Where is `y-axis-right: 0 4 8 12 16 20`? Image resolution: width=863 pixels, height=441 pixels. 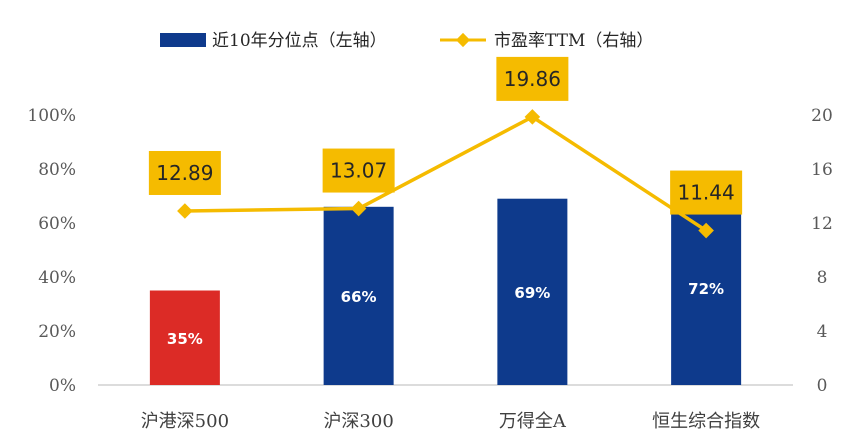 y-axis-right: 0 4 8 12 16 20 is located at coordinates (822, 251).